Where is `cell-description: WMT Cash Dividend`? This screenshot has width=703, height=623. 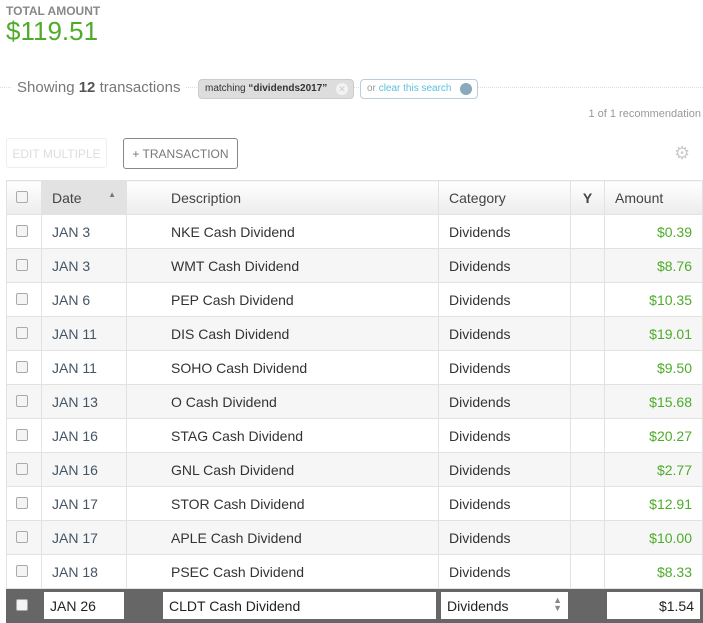
cell-description: WMT Cash Dividend is located at coordinates (282, 265).